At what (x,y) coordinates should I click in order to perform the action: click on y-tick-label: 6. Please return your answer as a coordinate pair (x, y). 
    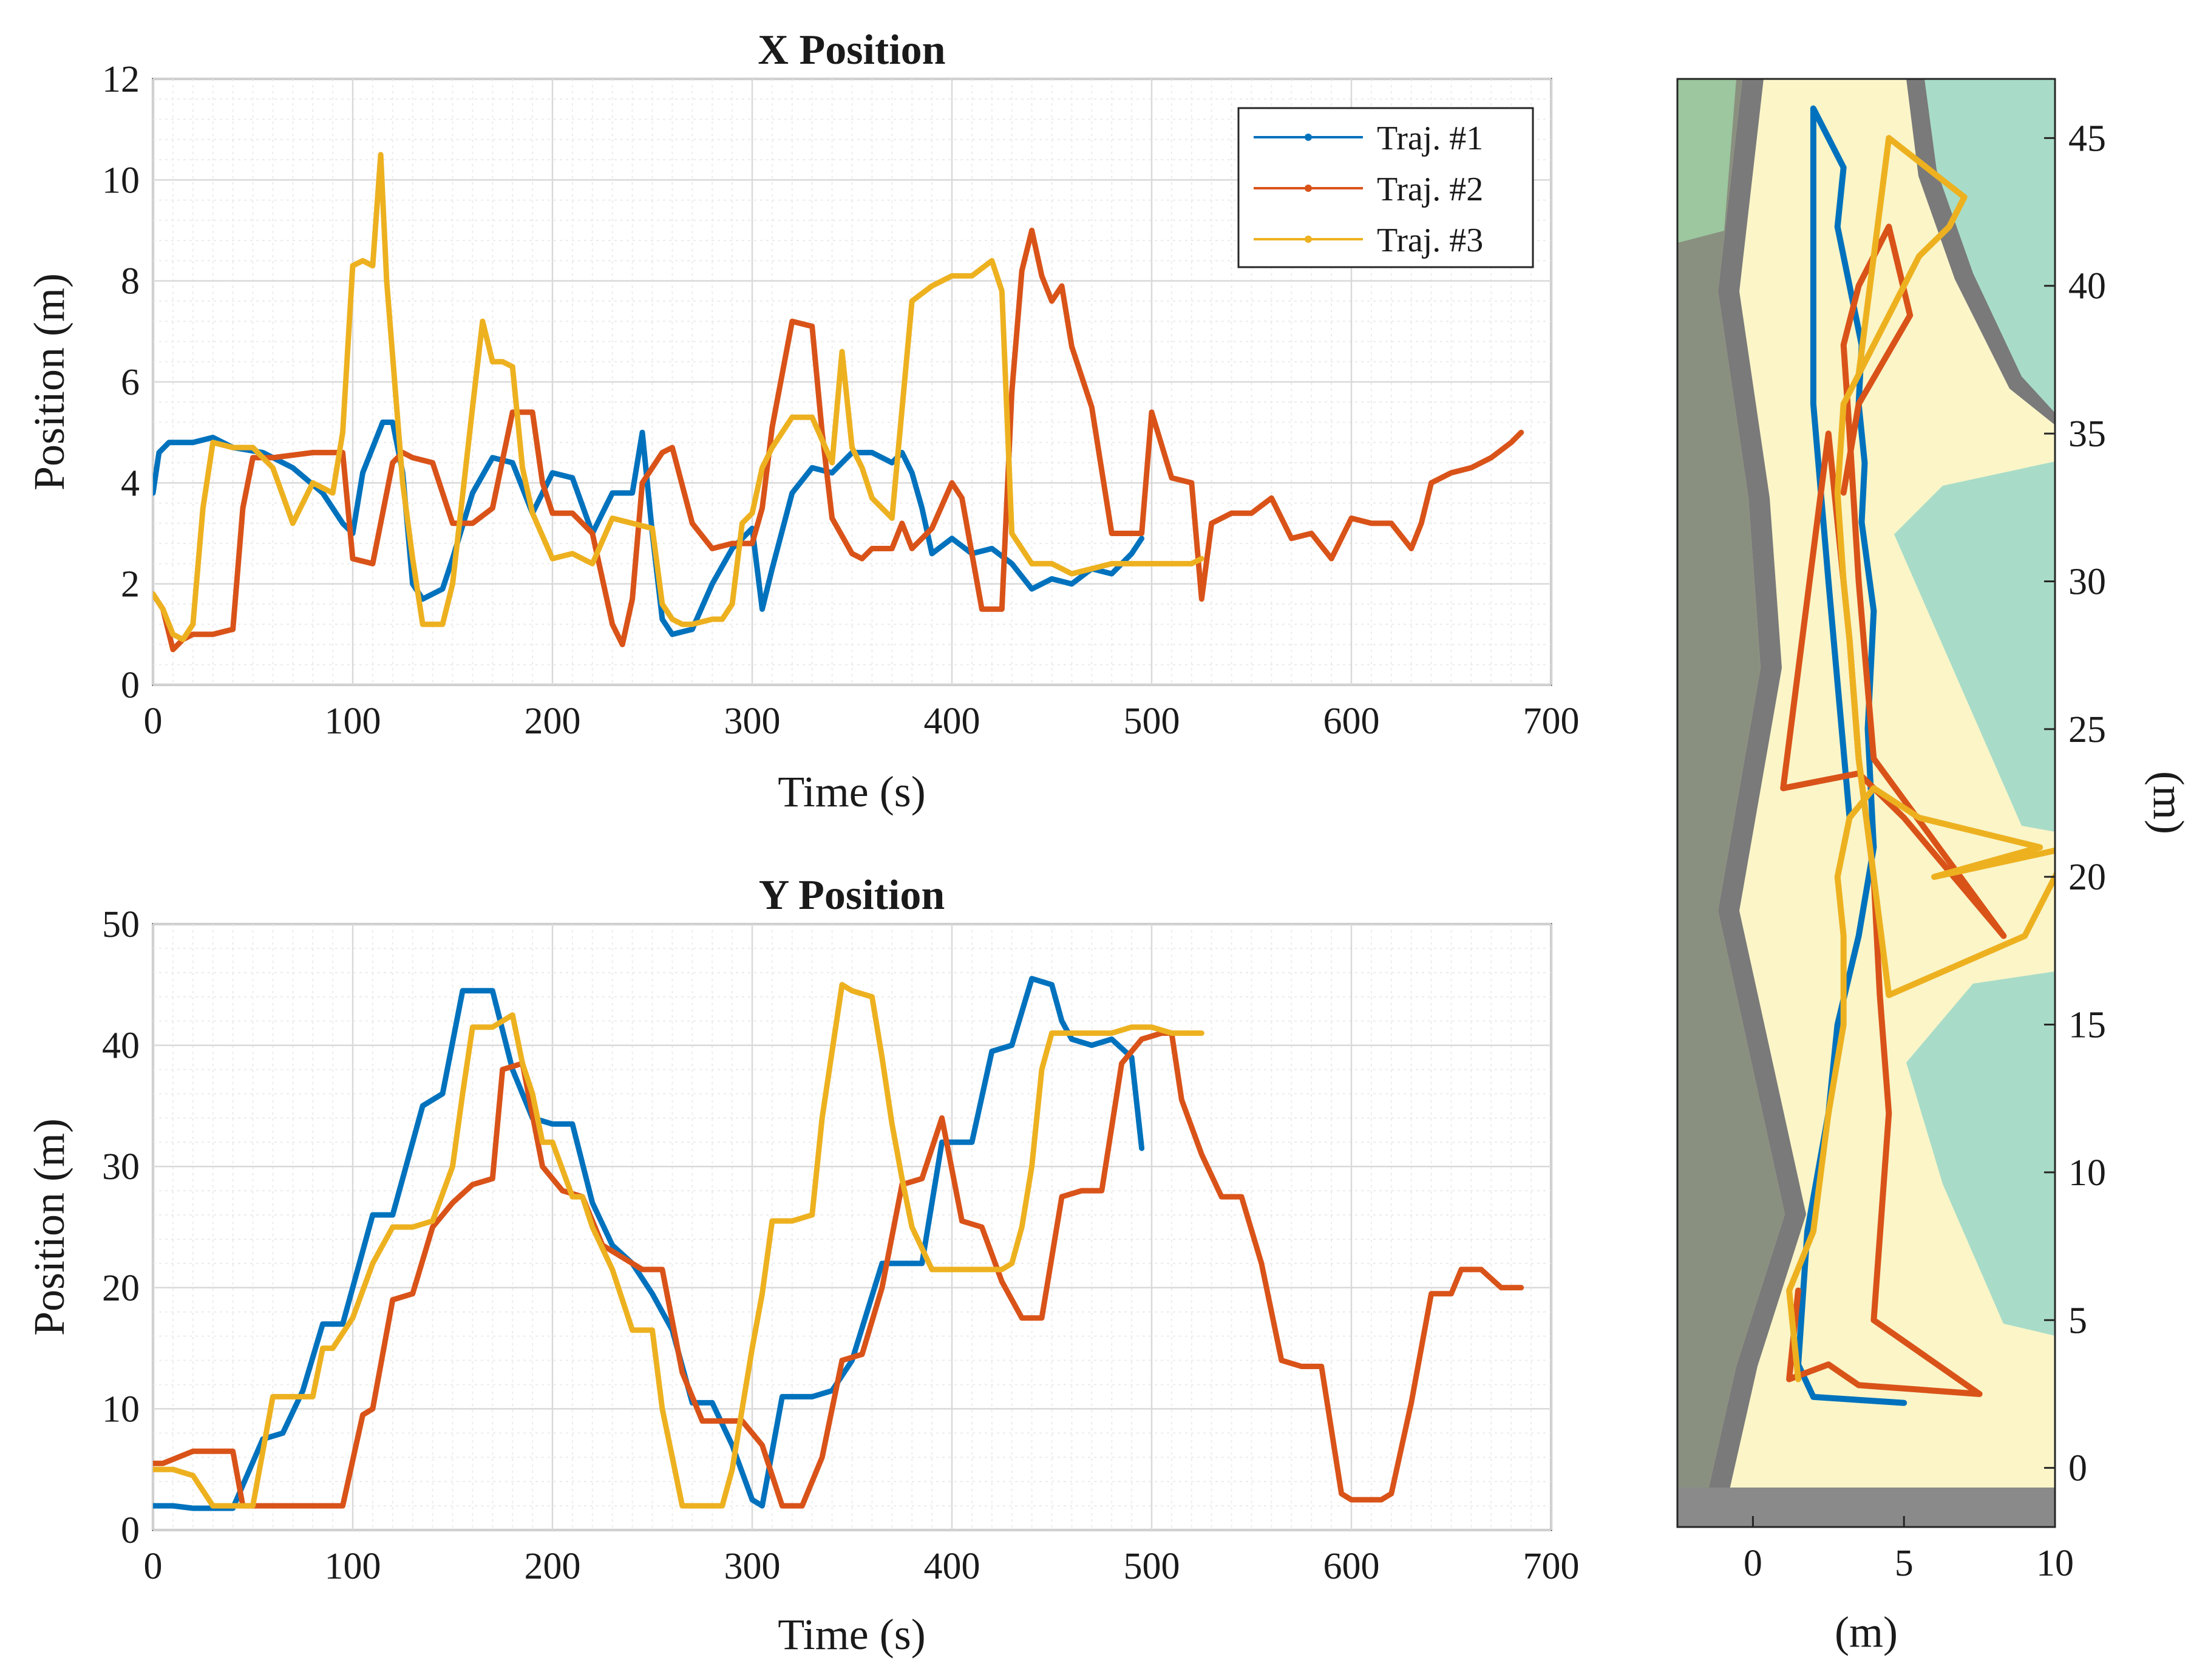
    Looking at the image, I should click on (130, 382).